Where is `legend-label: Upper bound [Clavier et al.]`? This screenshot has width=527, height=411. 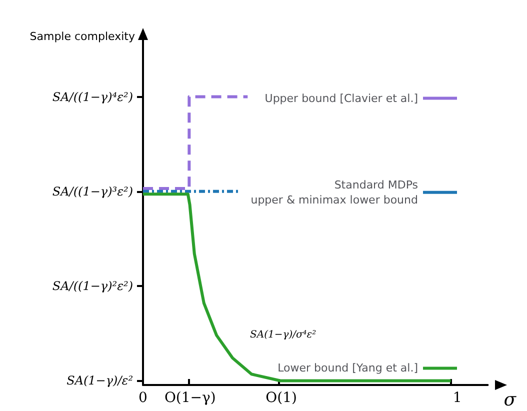
legend-label: Upper bound [Clavier et al.] is located at coordinates (341, 98).